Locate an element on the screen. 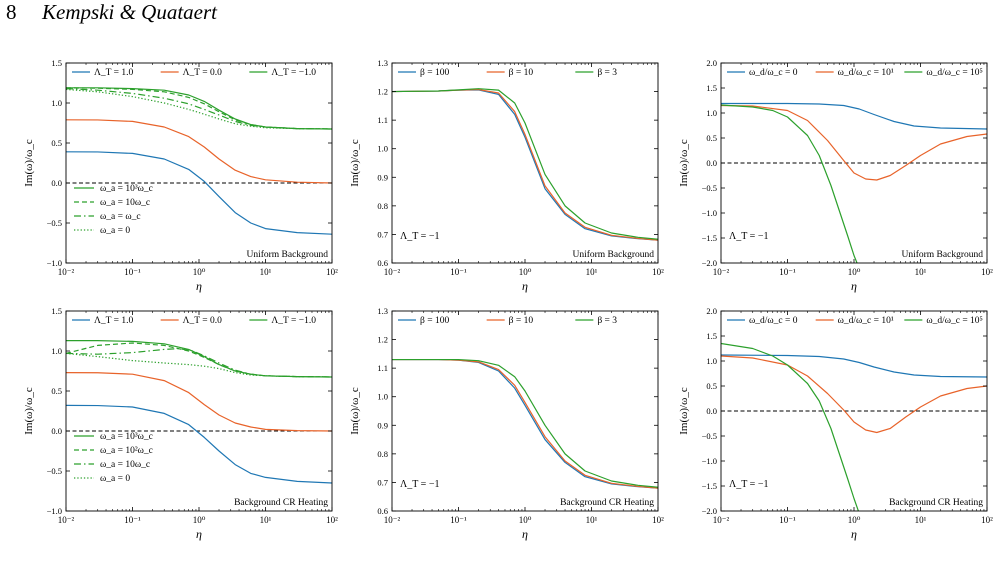 The image size is (997, 566). page-header: 8 Kempski & Quataert is located at coordinates (206, 20).